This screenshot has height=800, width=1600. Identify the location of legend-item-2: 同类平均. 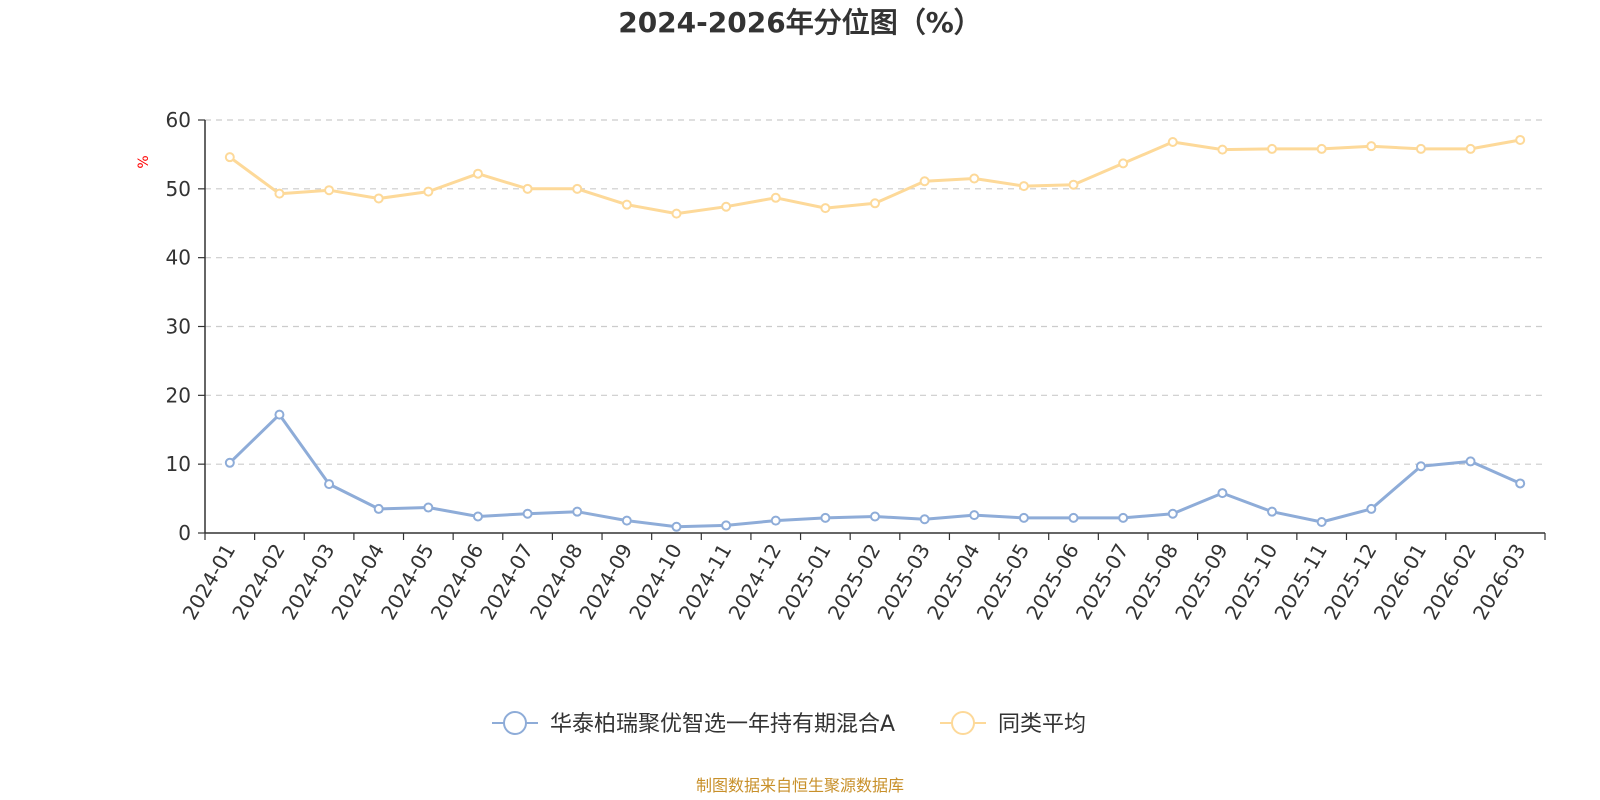
(1013, 724).